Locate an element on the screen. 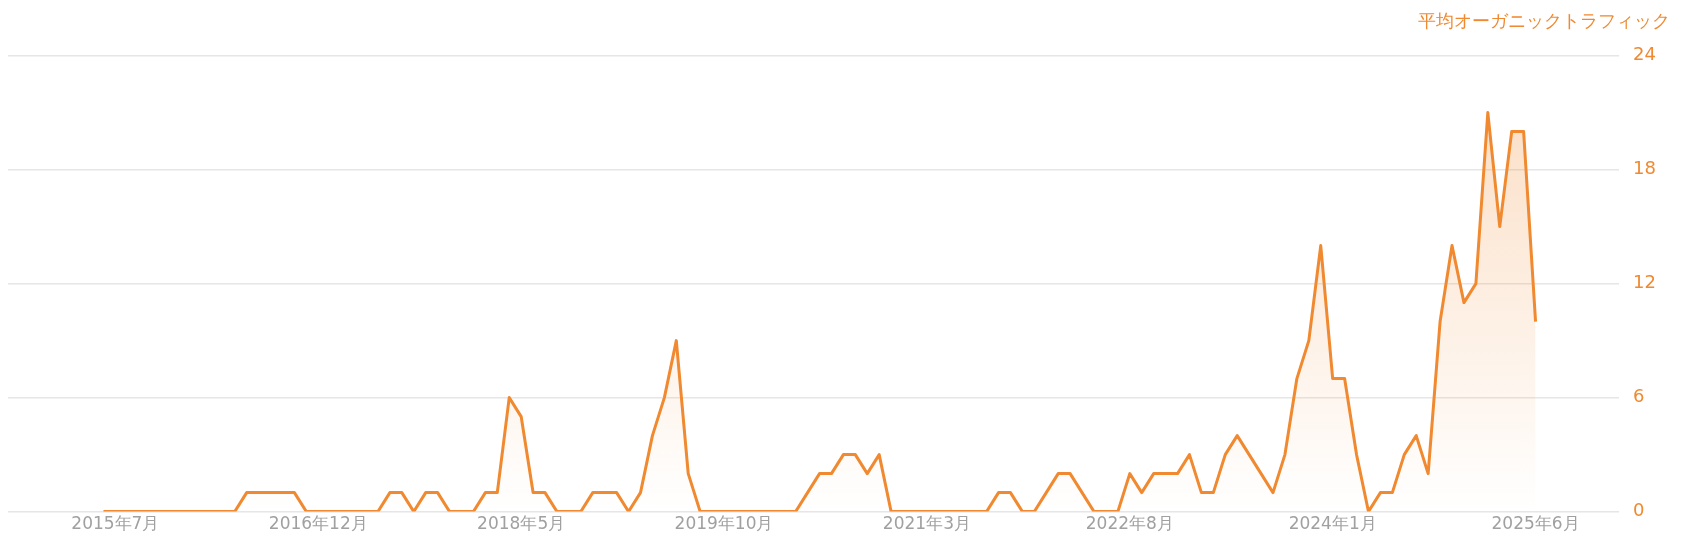 The image size is (1682, 542). x-tick-label: 2019年10月 is located at coordinates (724, 523).